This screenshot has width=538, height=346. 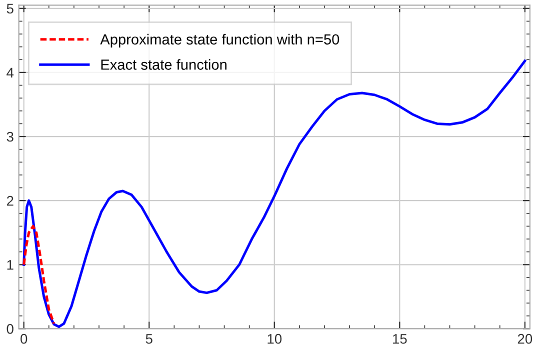 I want to click on x-tick-label: 0, so click(x=24, y=339).